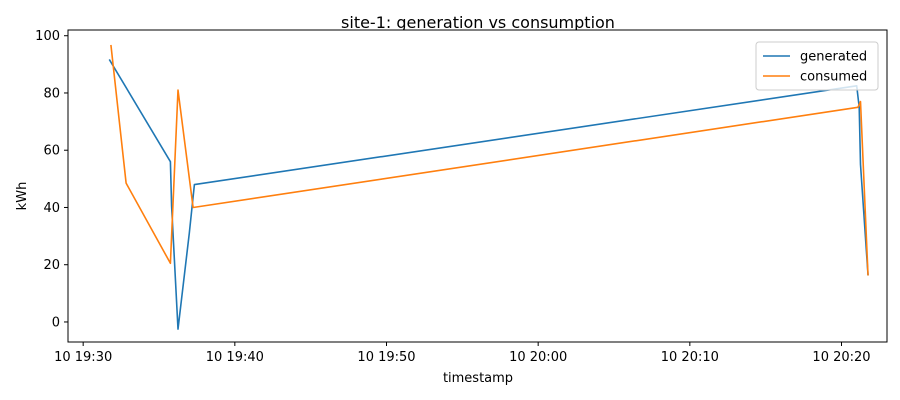 The height and width of the screenshot is (400, 900). Describe the element at coordinates (478, 22) in the screenshot. I see `chart-title: site-1: generation vs consumption` at that location.